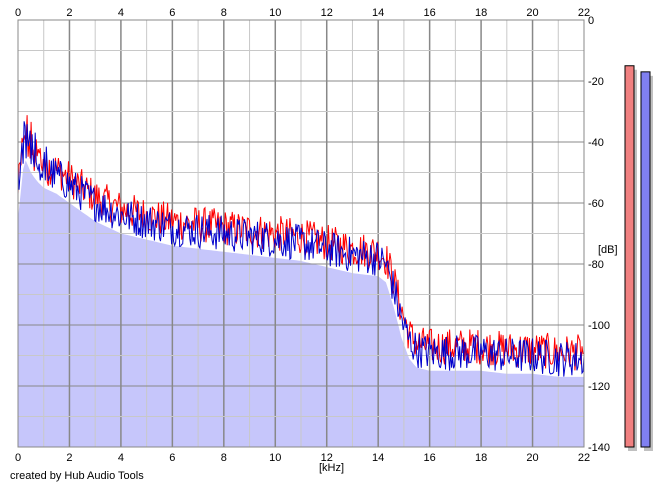 The image size is (665, 487). Describe the element at coordinates (584, 458) in the screenshot. I see `x-tick-label-bottom: 22` at that location.